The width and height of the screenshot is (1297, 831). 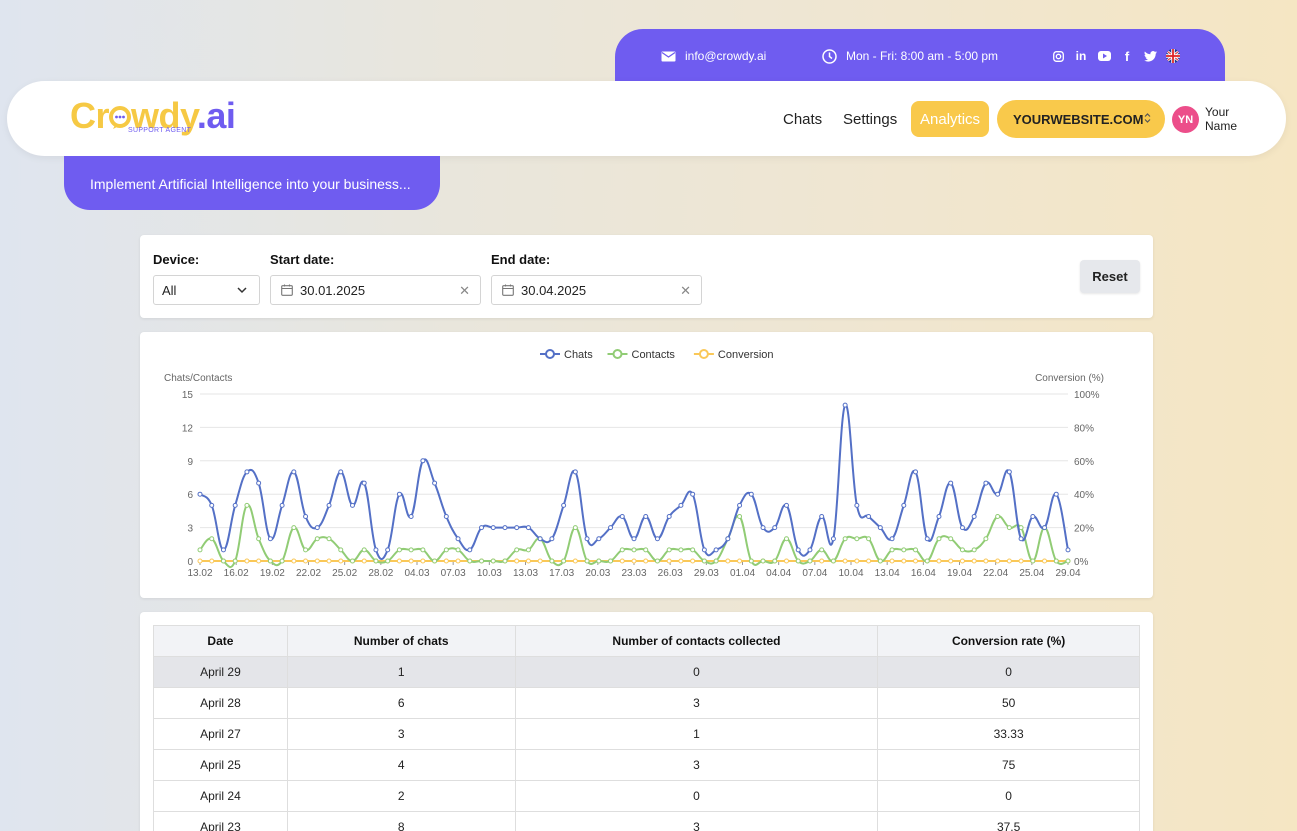 What do you see at coordinates (220, 796) in the screenshot?
I see `cell-date: April 24` at bounding box center [220, 796].